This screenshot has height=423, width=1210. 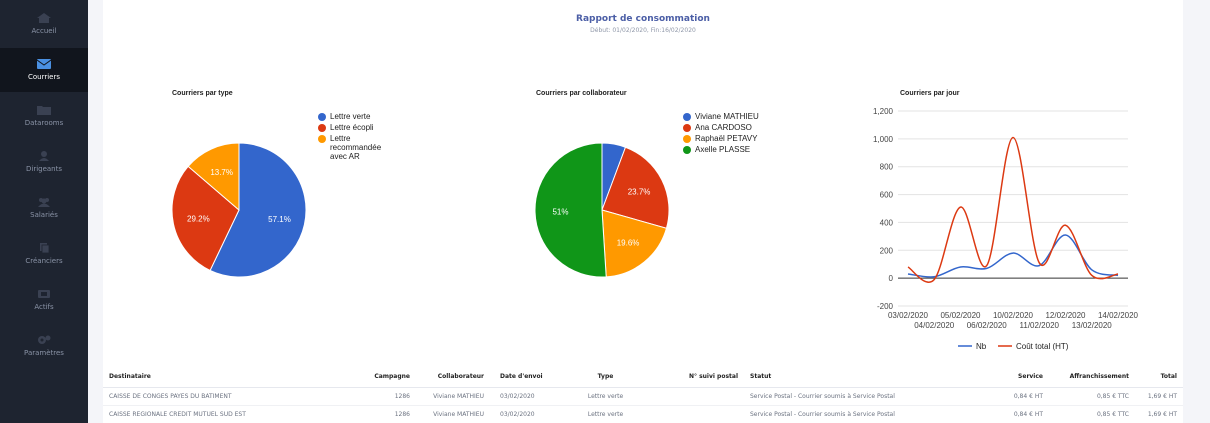 What do you see at coordinates (605, 376) in the screenshot?
I see `header-type: Type` at bounding box center [605, 376].